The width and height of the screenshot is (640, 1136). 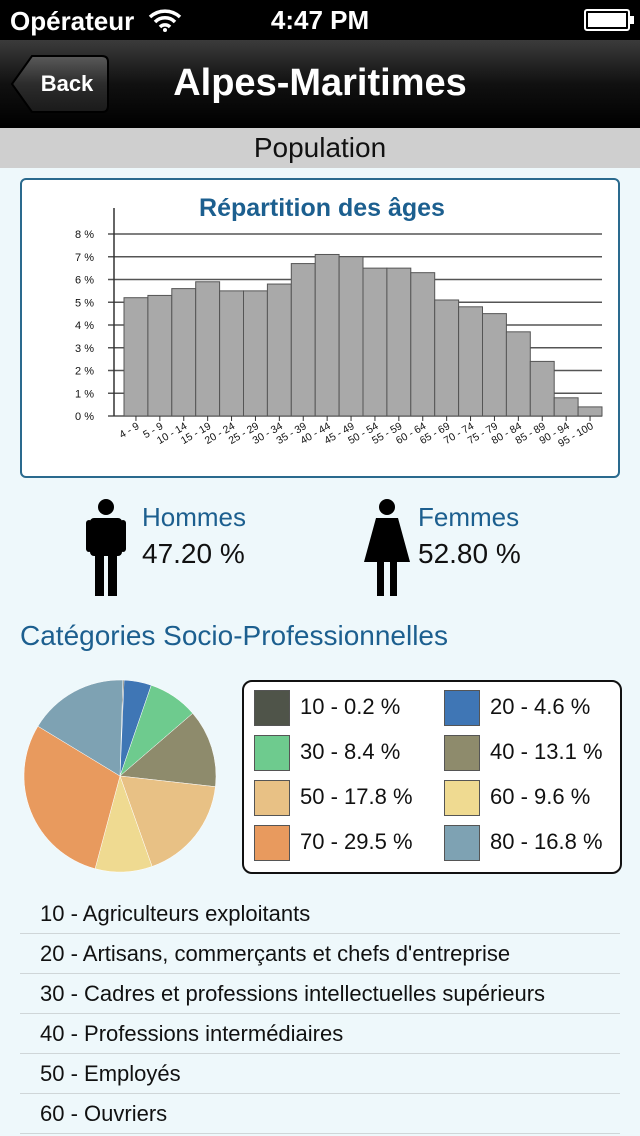 I want to click on legend-item-20: 20 - 4.6 %, so click(x=534, y=709).